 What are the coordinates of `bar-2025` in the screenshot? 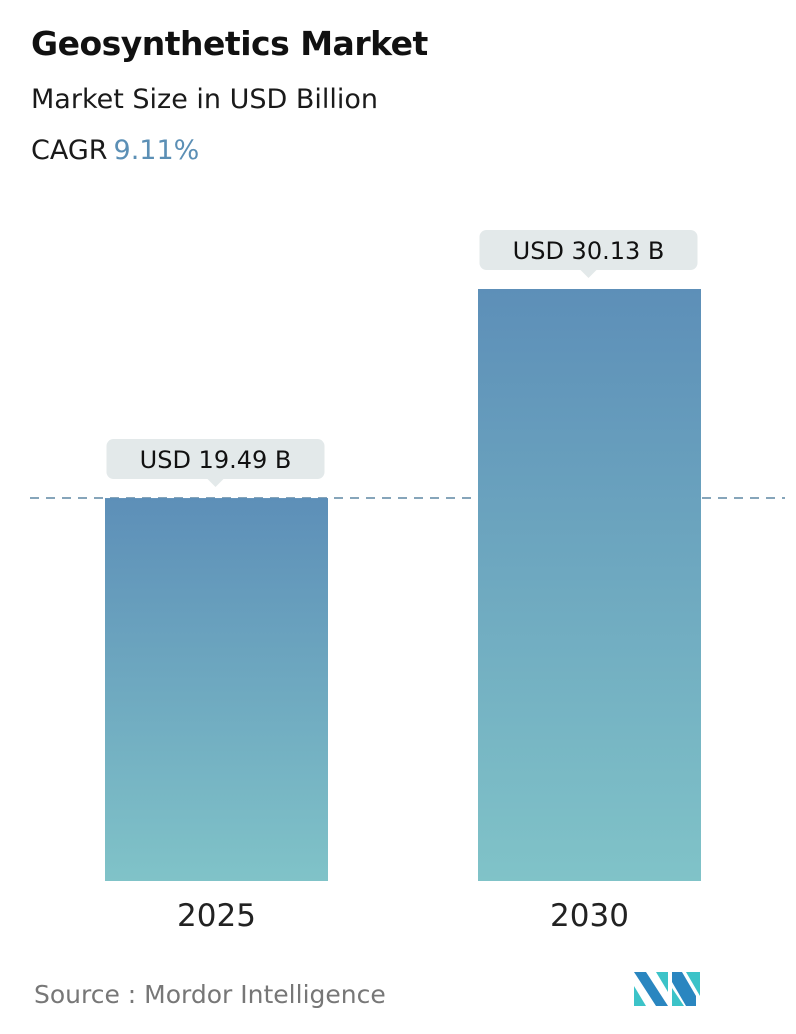 It's located at (216, 689).